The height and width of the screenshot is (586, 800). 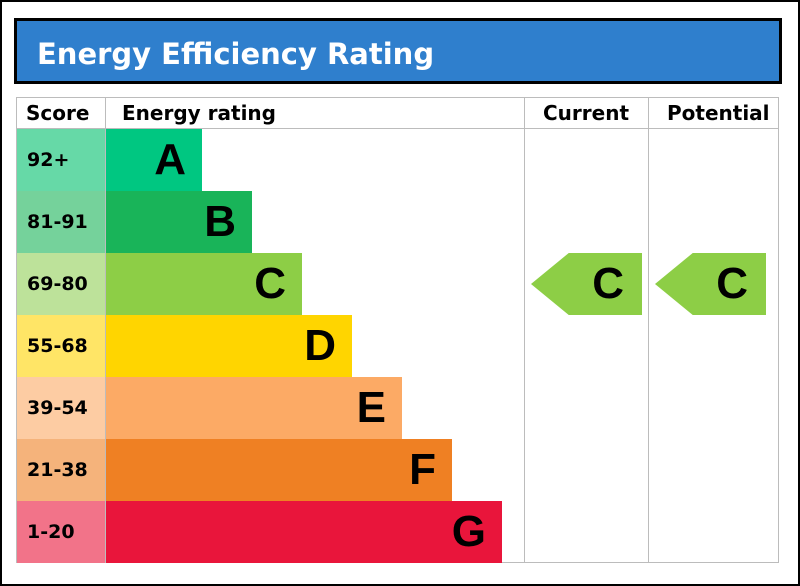 I want to click on band-bar-a: A, so click(x=154, y=160).